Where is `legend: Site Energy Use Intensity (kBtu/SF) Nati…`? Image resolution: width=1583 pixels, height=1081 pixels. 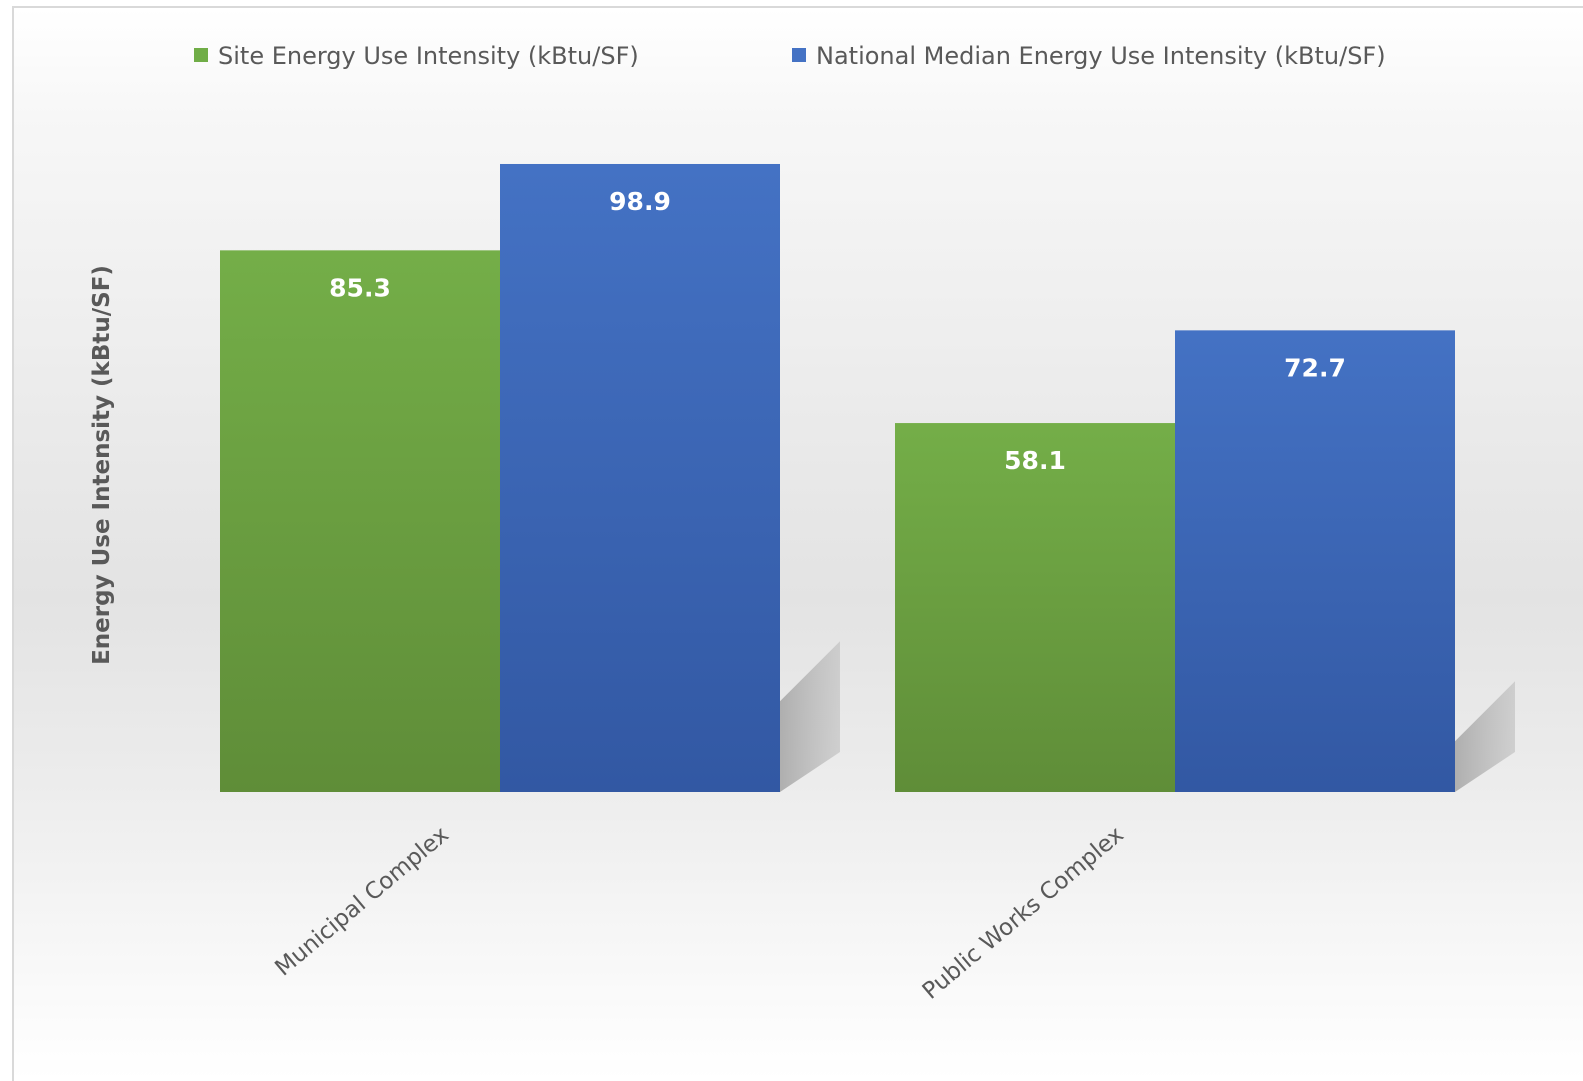 legend: Site Energy Use Intensity (kBtu/SF) Nati… is located at coordinates (790, 56).